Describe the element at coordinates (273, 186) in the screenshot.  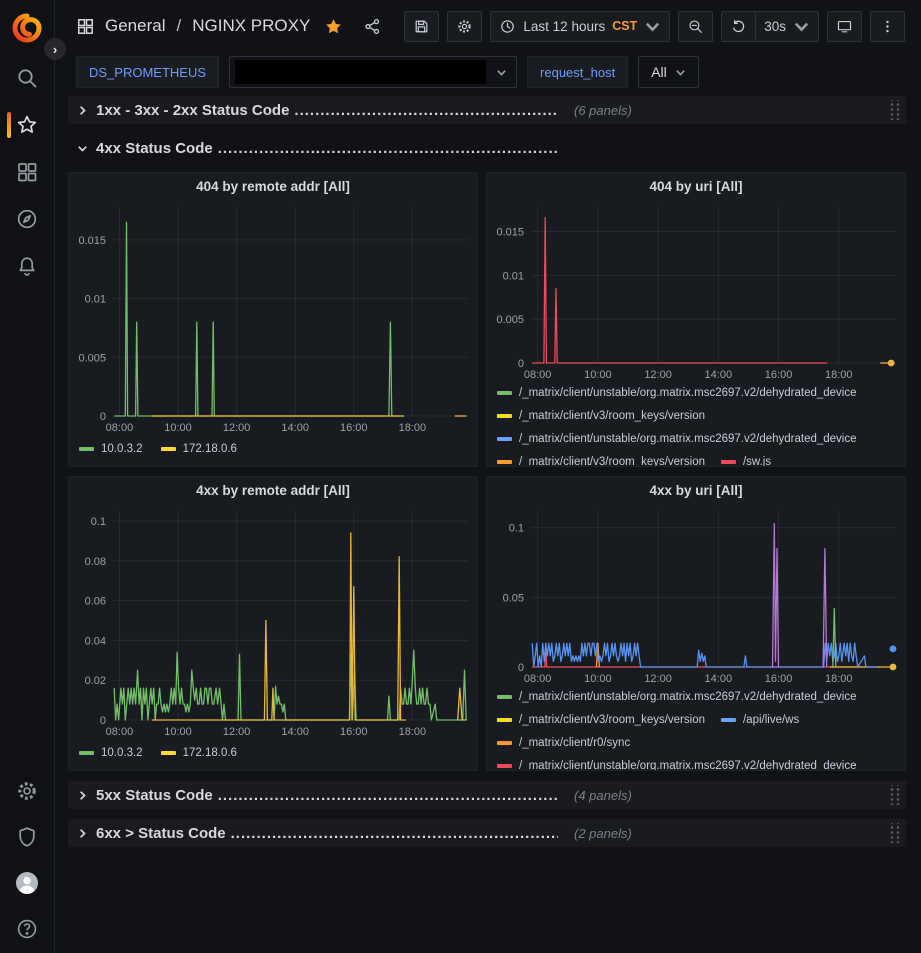
I see `panel-title: 404 by remote addr [All]` at that location.